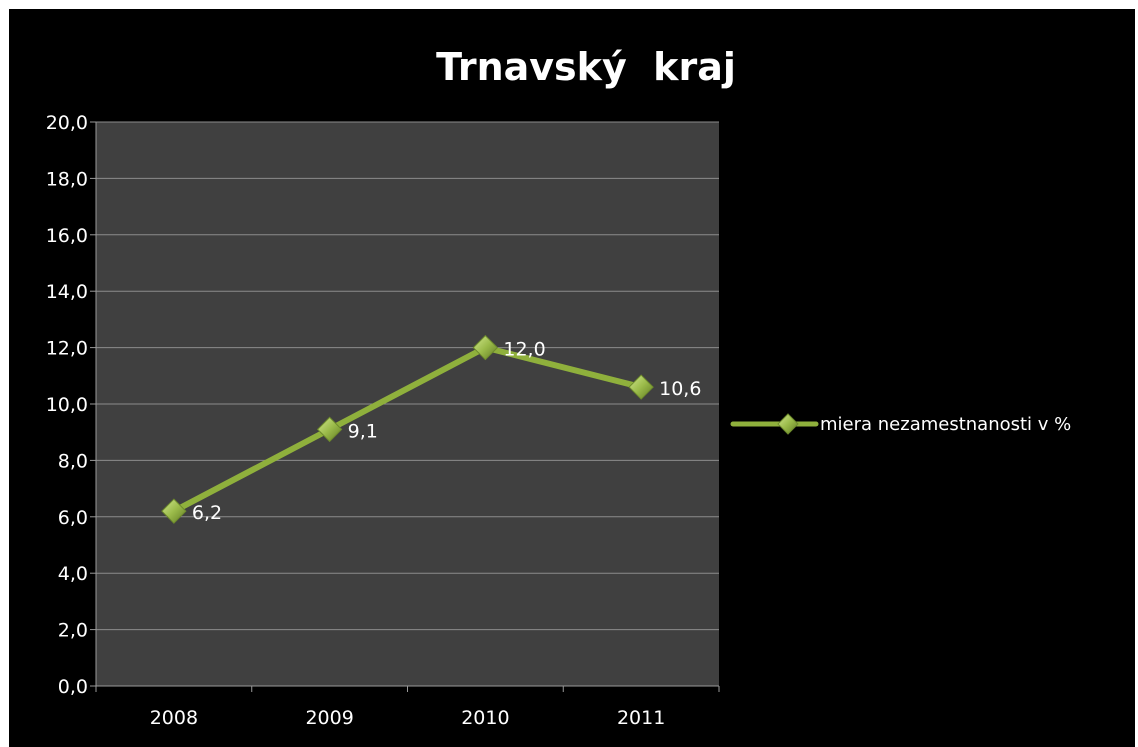 This screenshot has height=747, width=1138. I want to click on legend-label: miera nezamestnanosti v %, so click(945, 424).